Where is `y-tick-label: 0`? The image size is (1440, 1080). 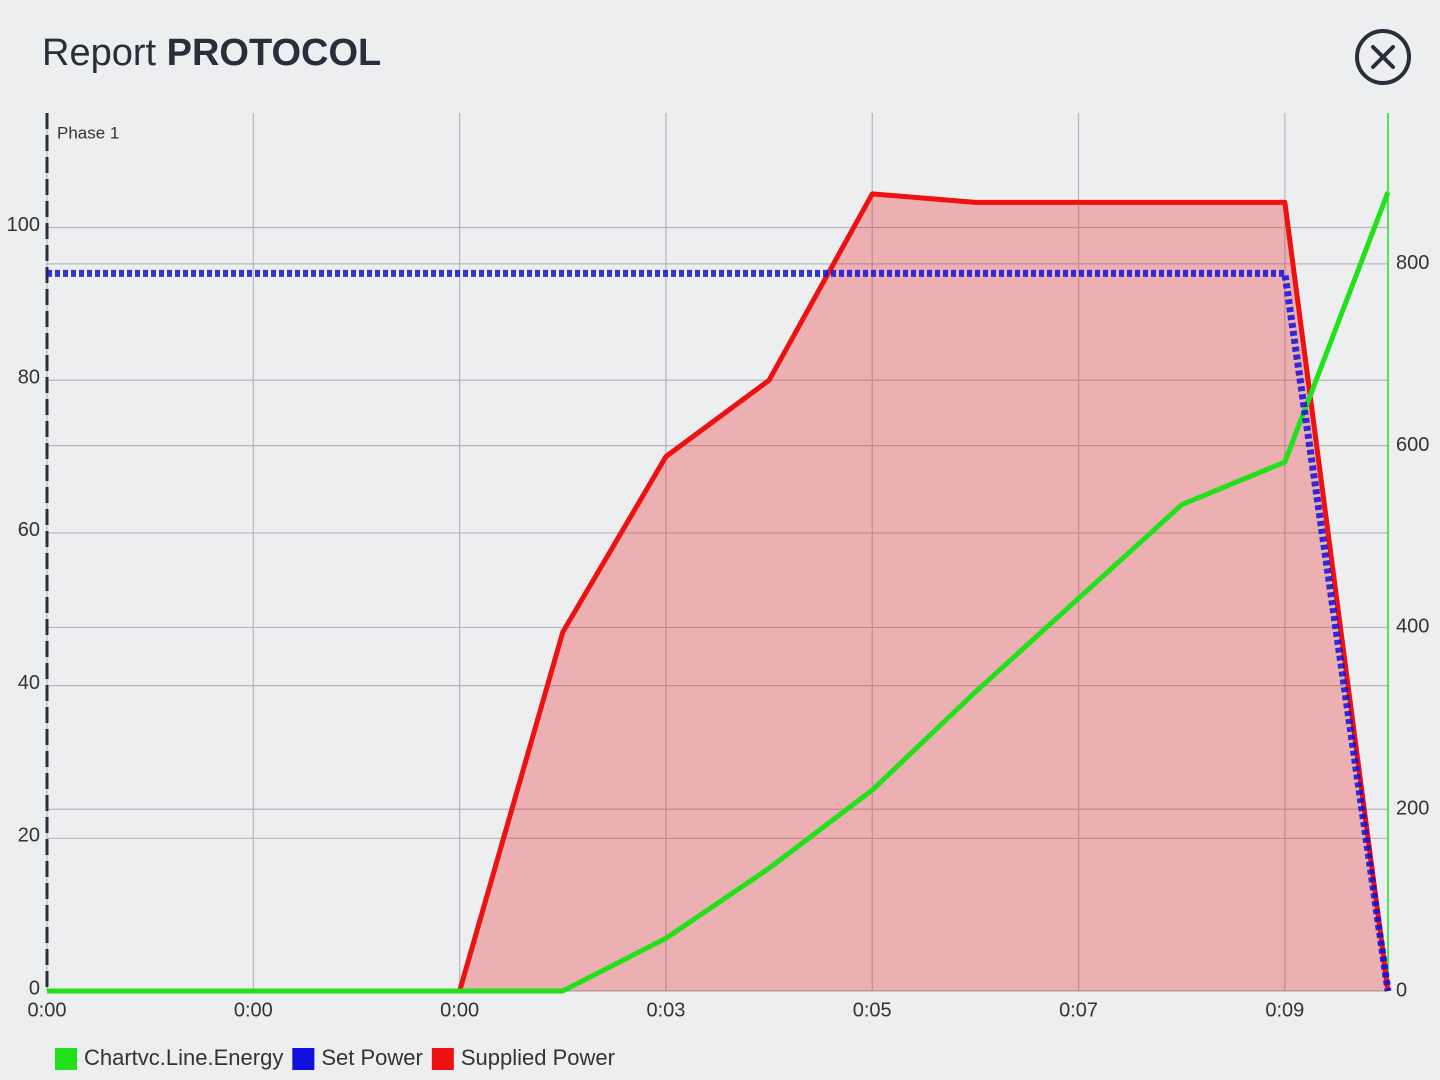
y-tick-label: 0 is located at coordinates (34, 988).